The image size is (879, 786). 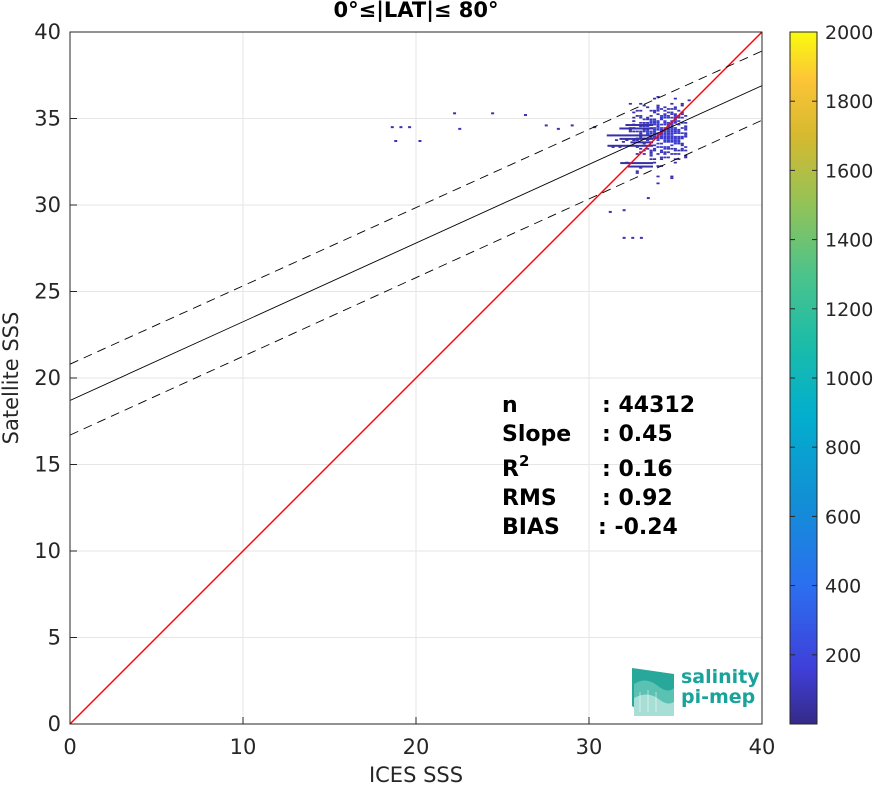 I want to click on y-tick-label: 0, so click(x=54, y=724).